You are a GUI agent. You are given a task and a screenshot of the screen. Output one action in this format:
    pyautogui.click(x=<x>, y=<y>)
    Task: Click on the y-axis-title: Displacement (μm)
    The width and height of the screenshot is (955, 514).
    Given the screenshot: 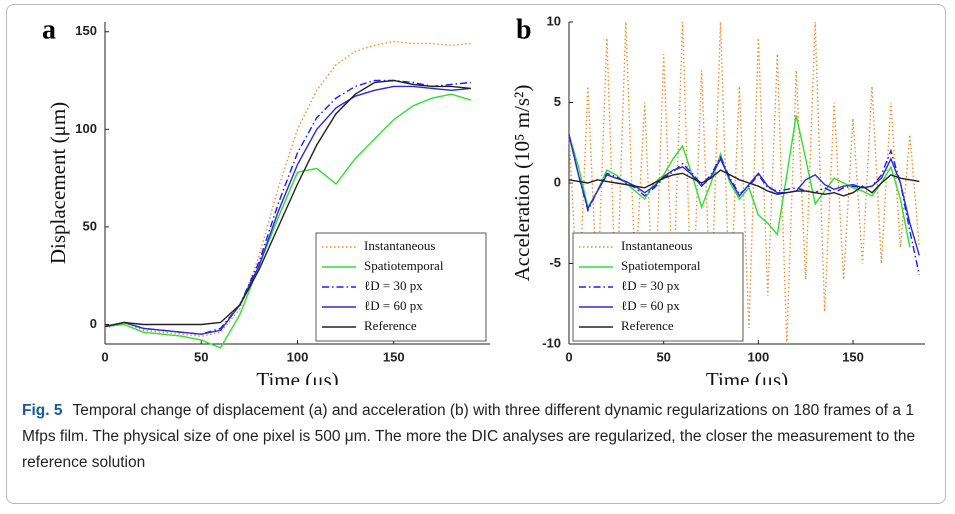 What is the action you would take?
    pyautogui.click(x=58, y=183)
    